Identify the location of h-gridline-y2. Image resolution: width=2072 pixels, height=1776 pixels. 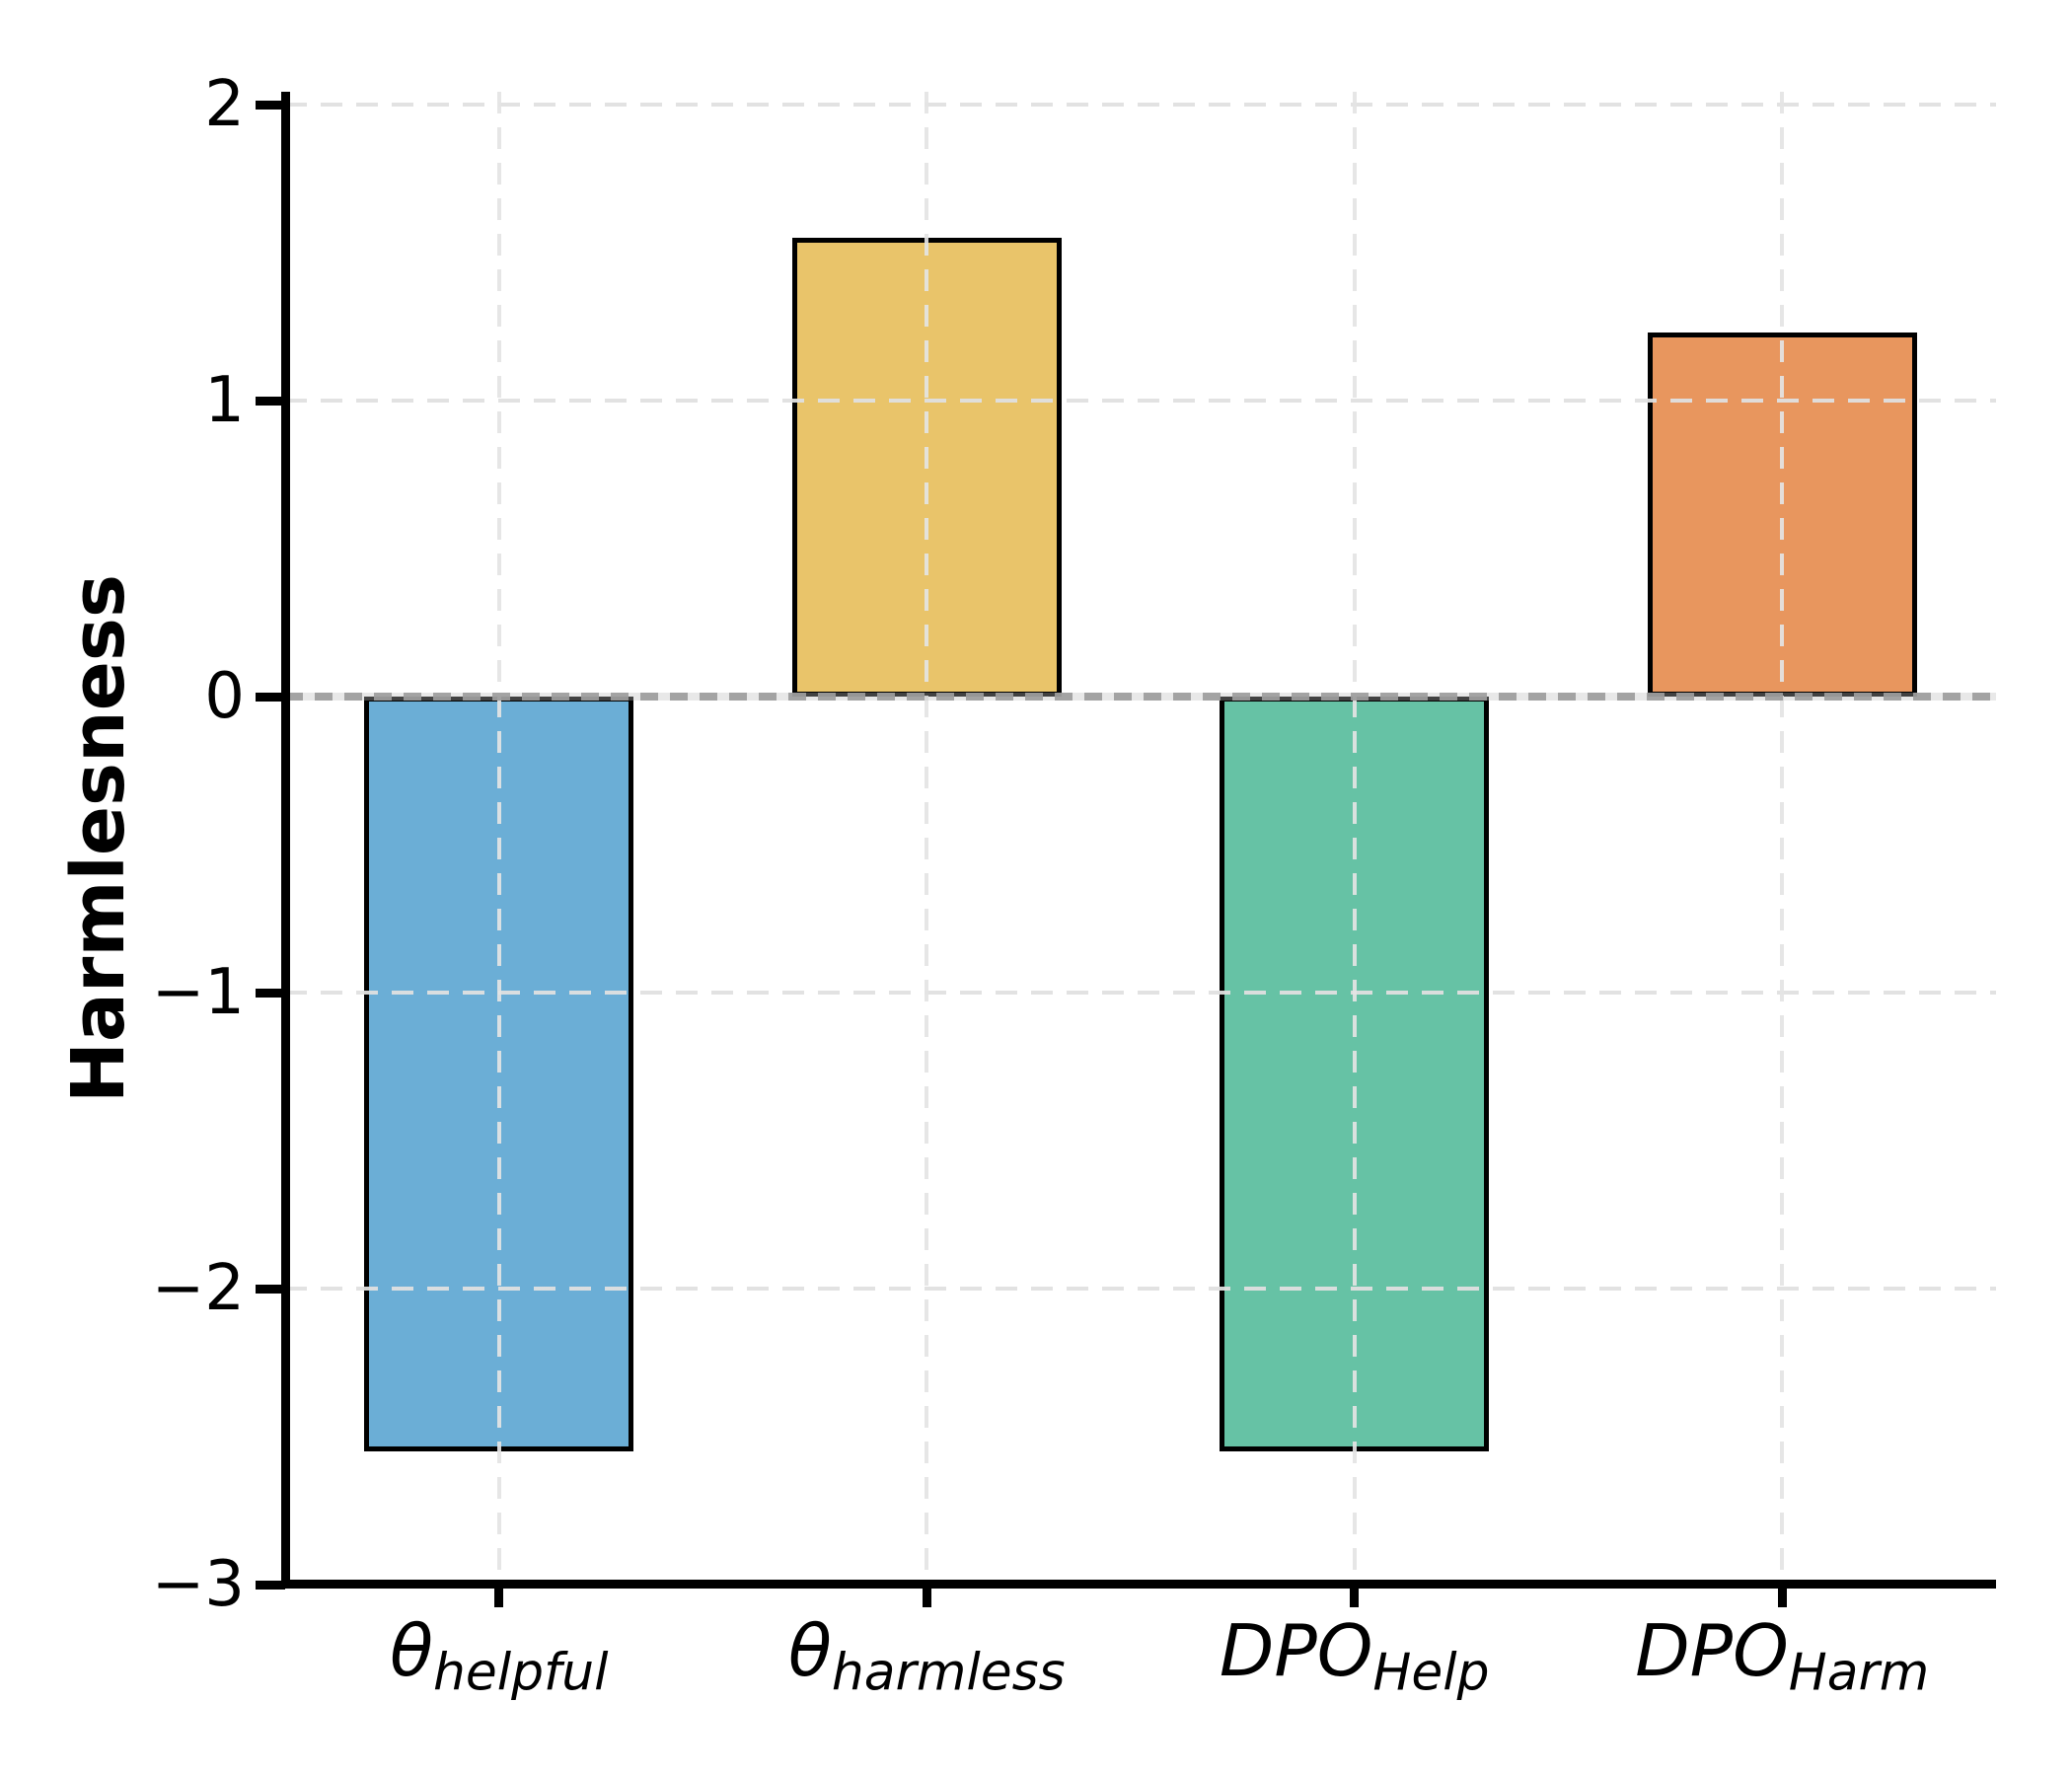
(1141, 105).